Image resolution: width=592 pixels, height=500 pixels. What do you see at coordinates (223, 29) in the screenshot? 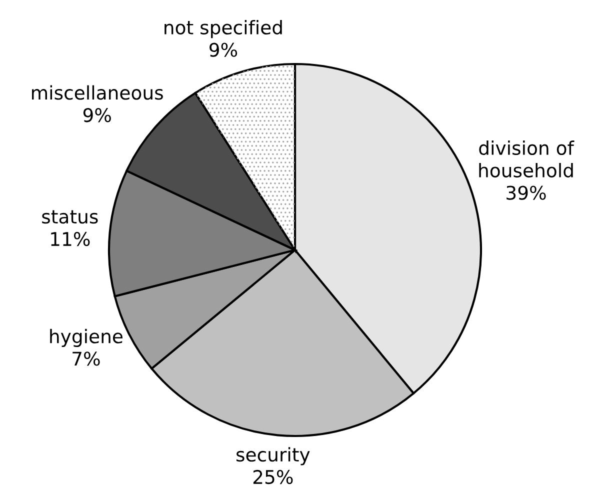
I see `slice-label: not specified` at bounding box center [223, 29].